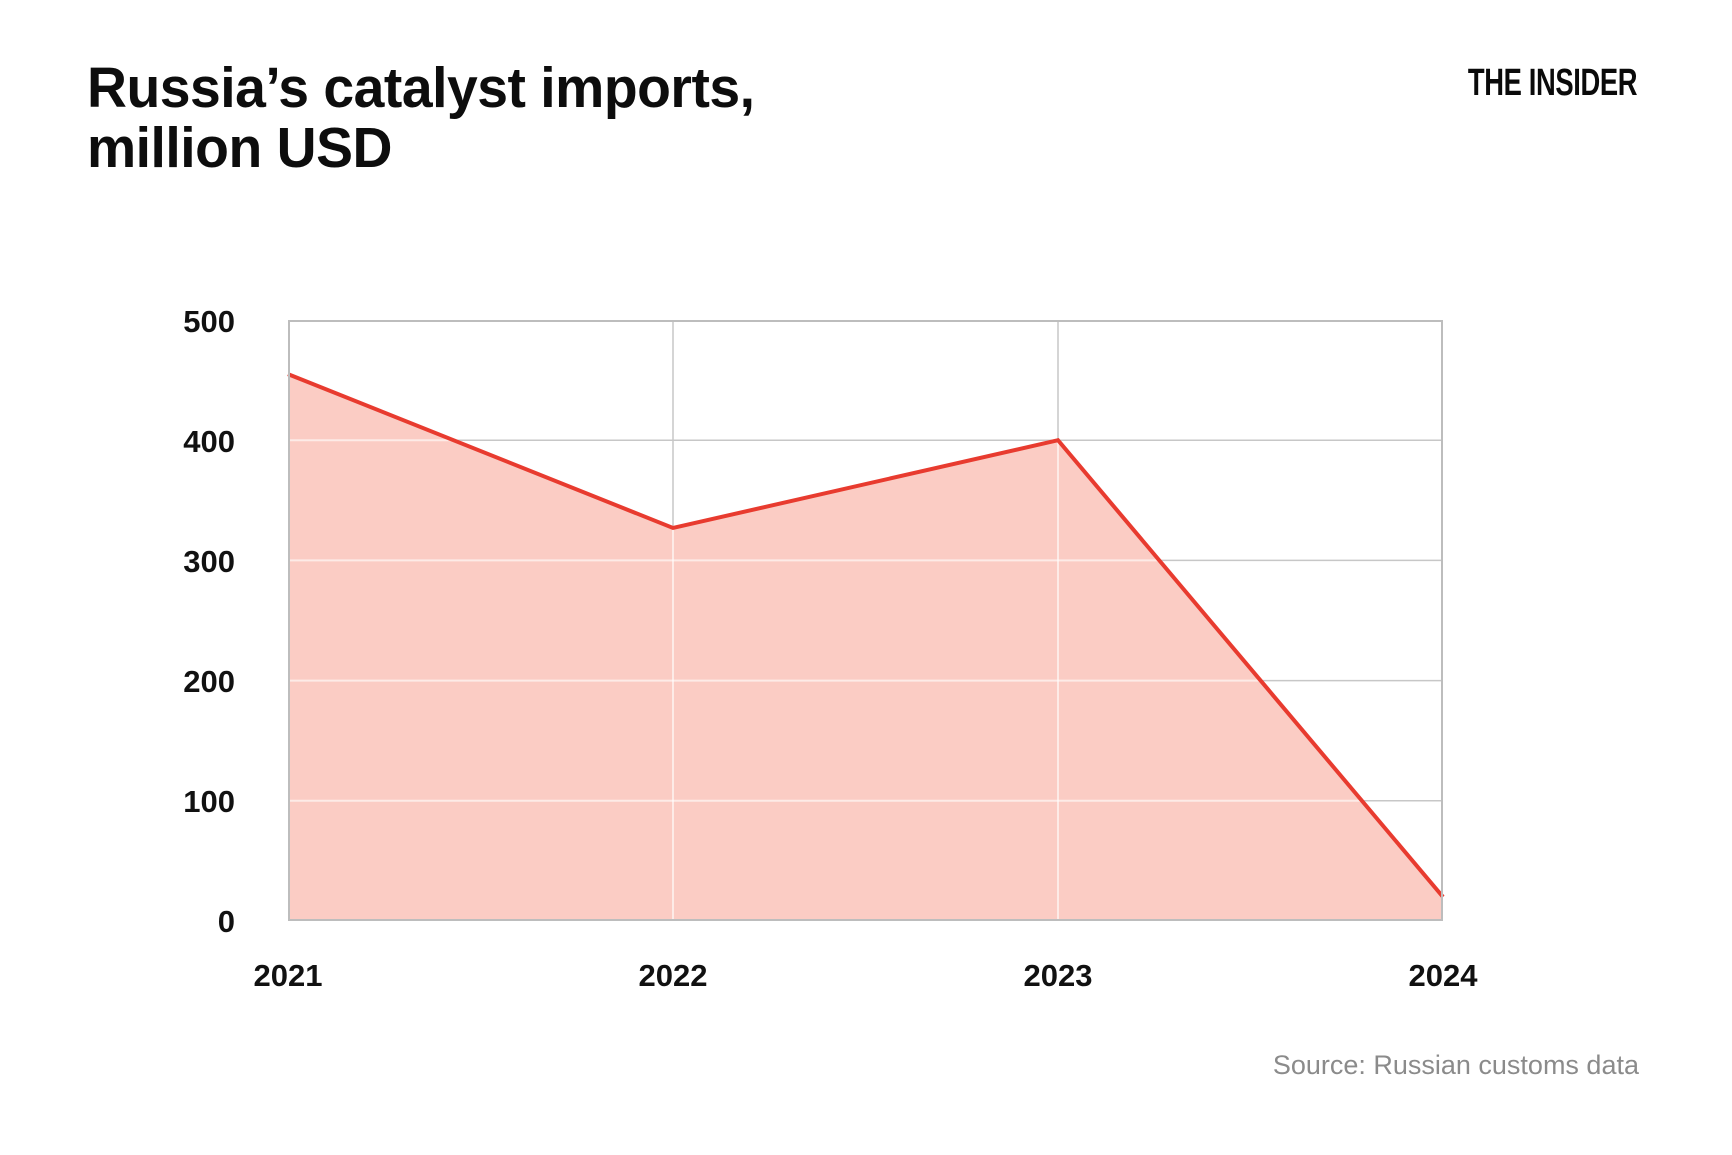 The height and width of the screenshot is (1155, 1732). I want to click on y-tick-label: 200, so click(209, 681).